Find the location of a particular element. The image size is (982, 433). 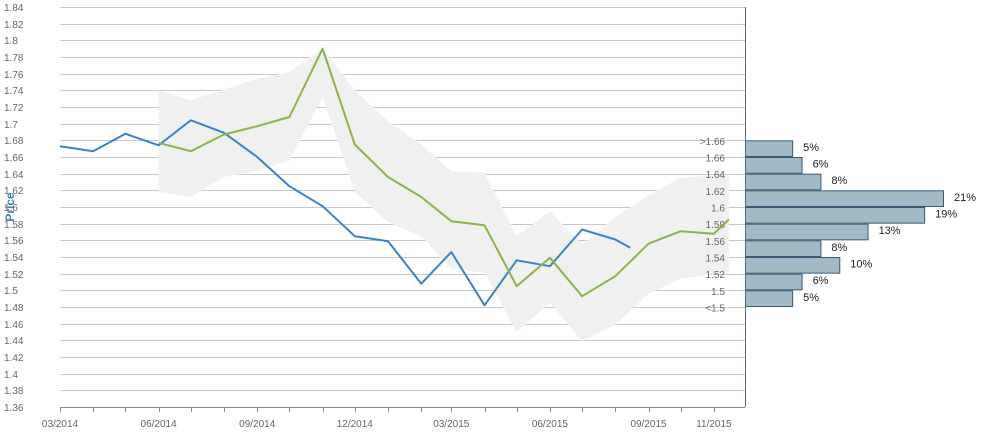

y-tick-label: 1.84 is located at coordinates (14, 8).